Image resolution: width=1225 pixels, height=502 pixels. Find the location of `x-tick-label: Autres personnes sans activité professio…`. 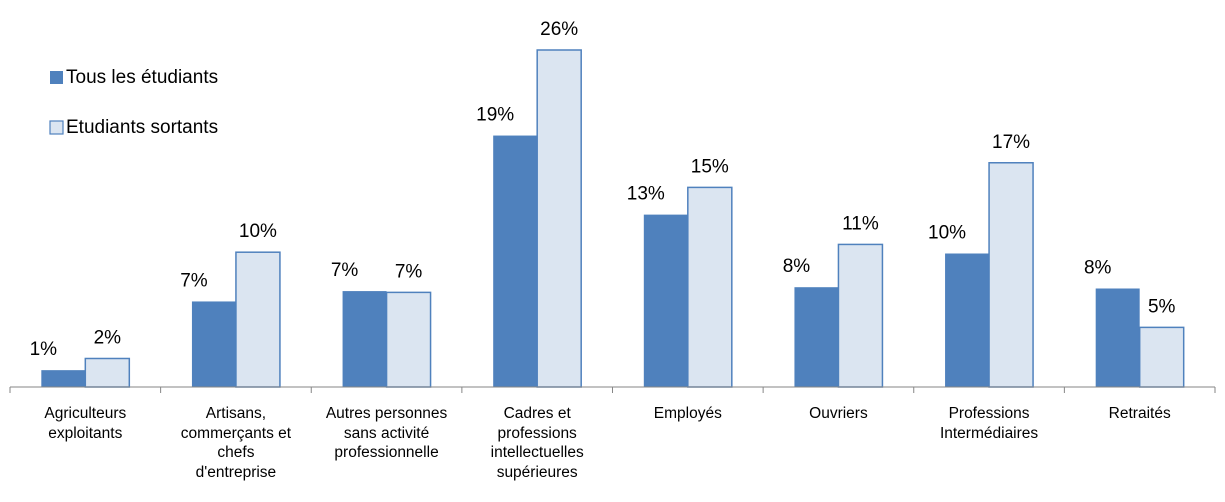

x-tick-label: Autres personnes sans activité professio… is located at coordinates (386, 433).